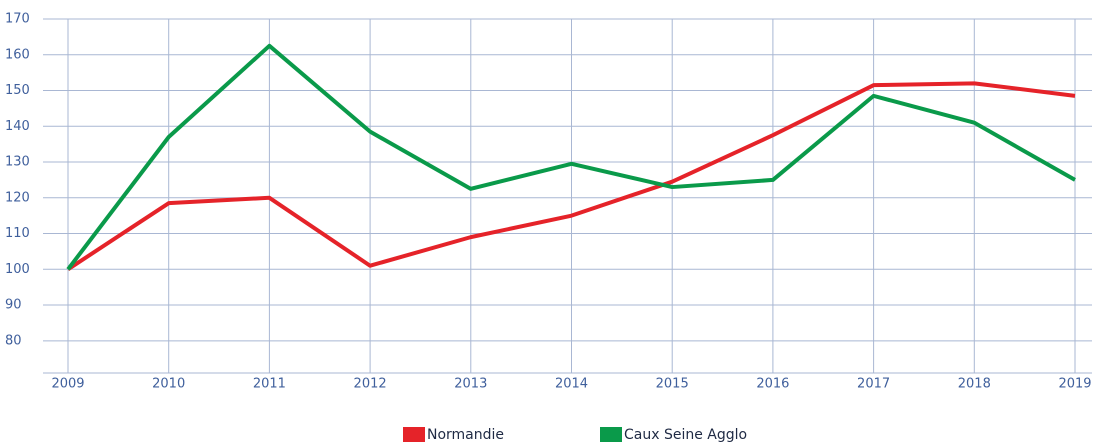 This screenshot has width=1097, height=446. I want to click on x-tick-label: 2013, so click(470, 384).